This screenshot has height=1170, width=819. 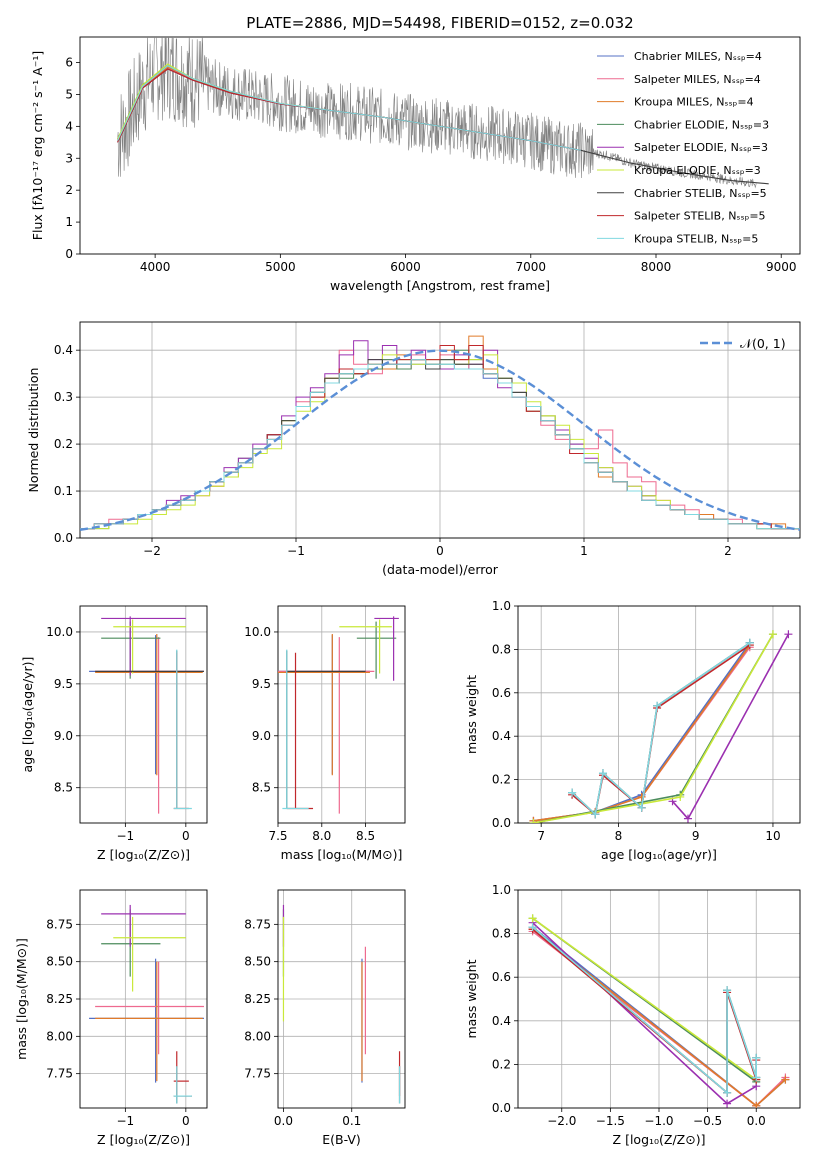 What do you see at coordinates (59, 632) in the screenshot?
I see `y-tick-label: 10.0` at bounding box center [59, 632].